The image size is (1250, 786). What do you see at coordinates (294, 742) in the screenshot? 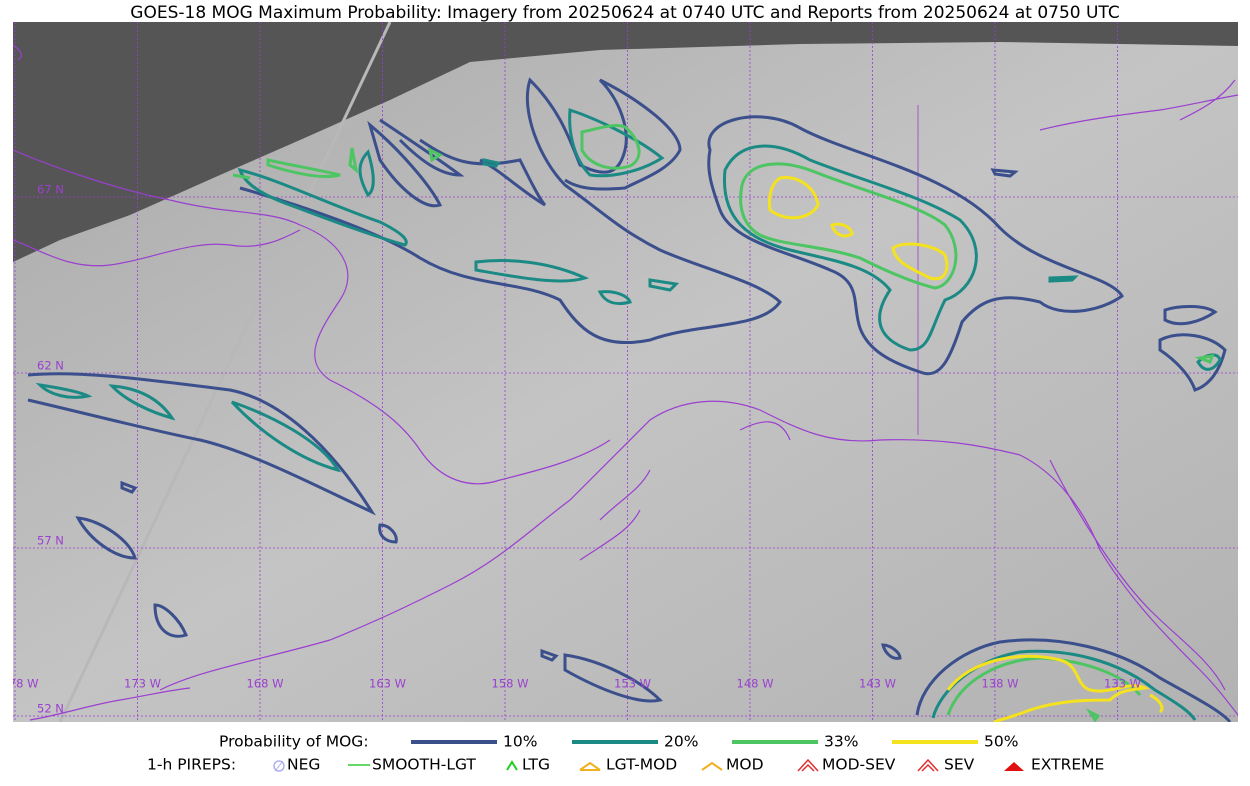
I see `legend-title: Probability of MOG:` at bounding box center [294, 742].